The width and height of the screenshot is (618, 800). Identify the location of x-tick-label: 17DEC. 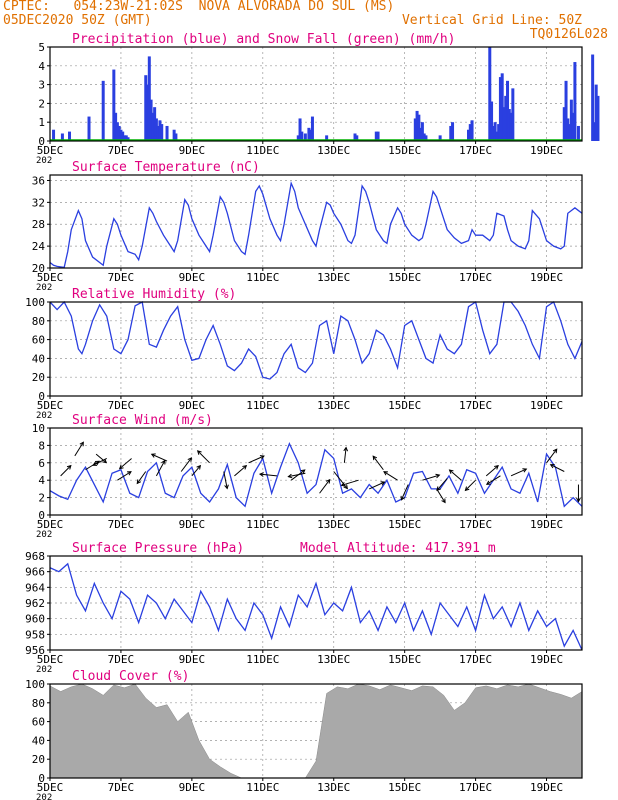
(475, 659).